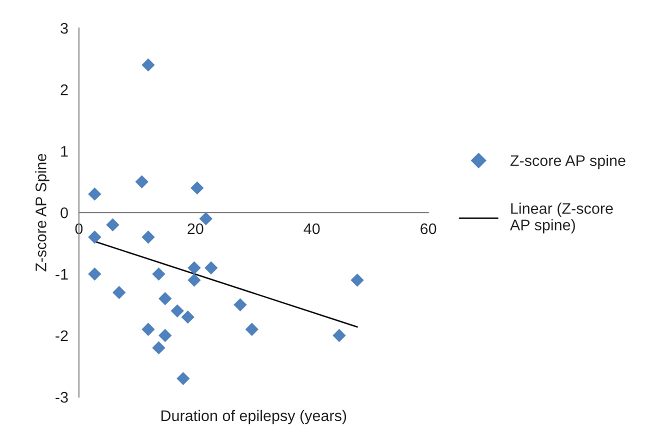 This screenshot has width=647, height=432. I want to click on y-tick-label: 1, so click(64, 151).